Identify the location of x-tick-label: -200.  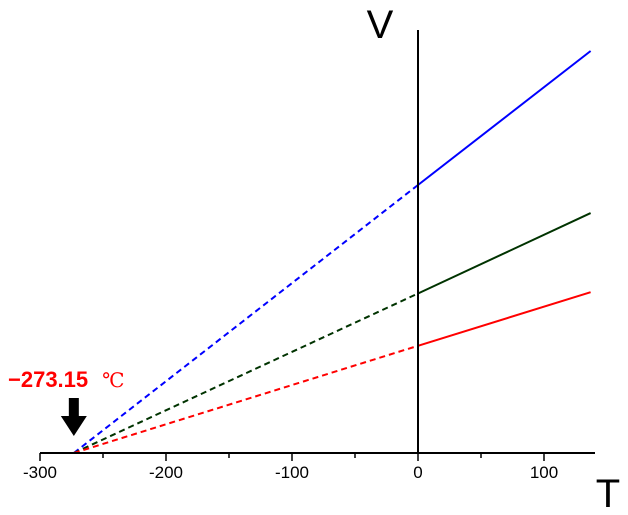
(166, 472).